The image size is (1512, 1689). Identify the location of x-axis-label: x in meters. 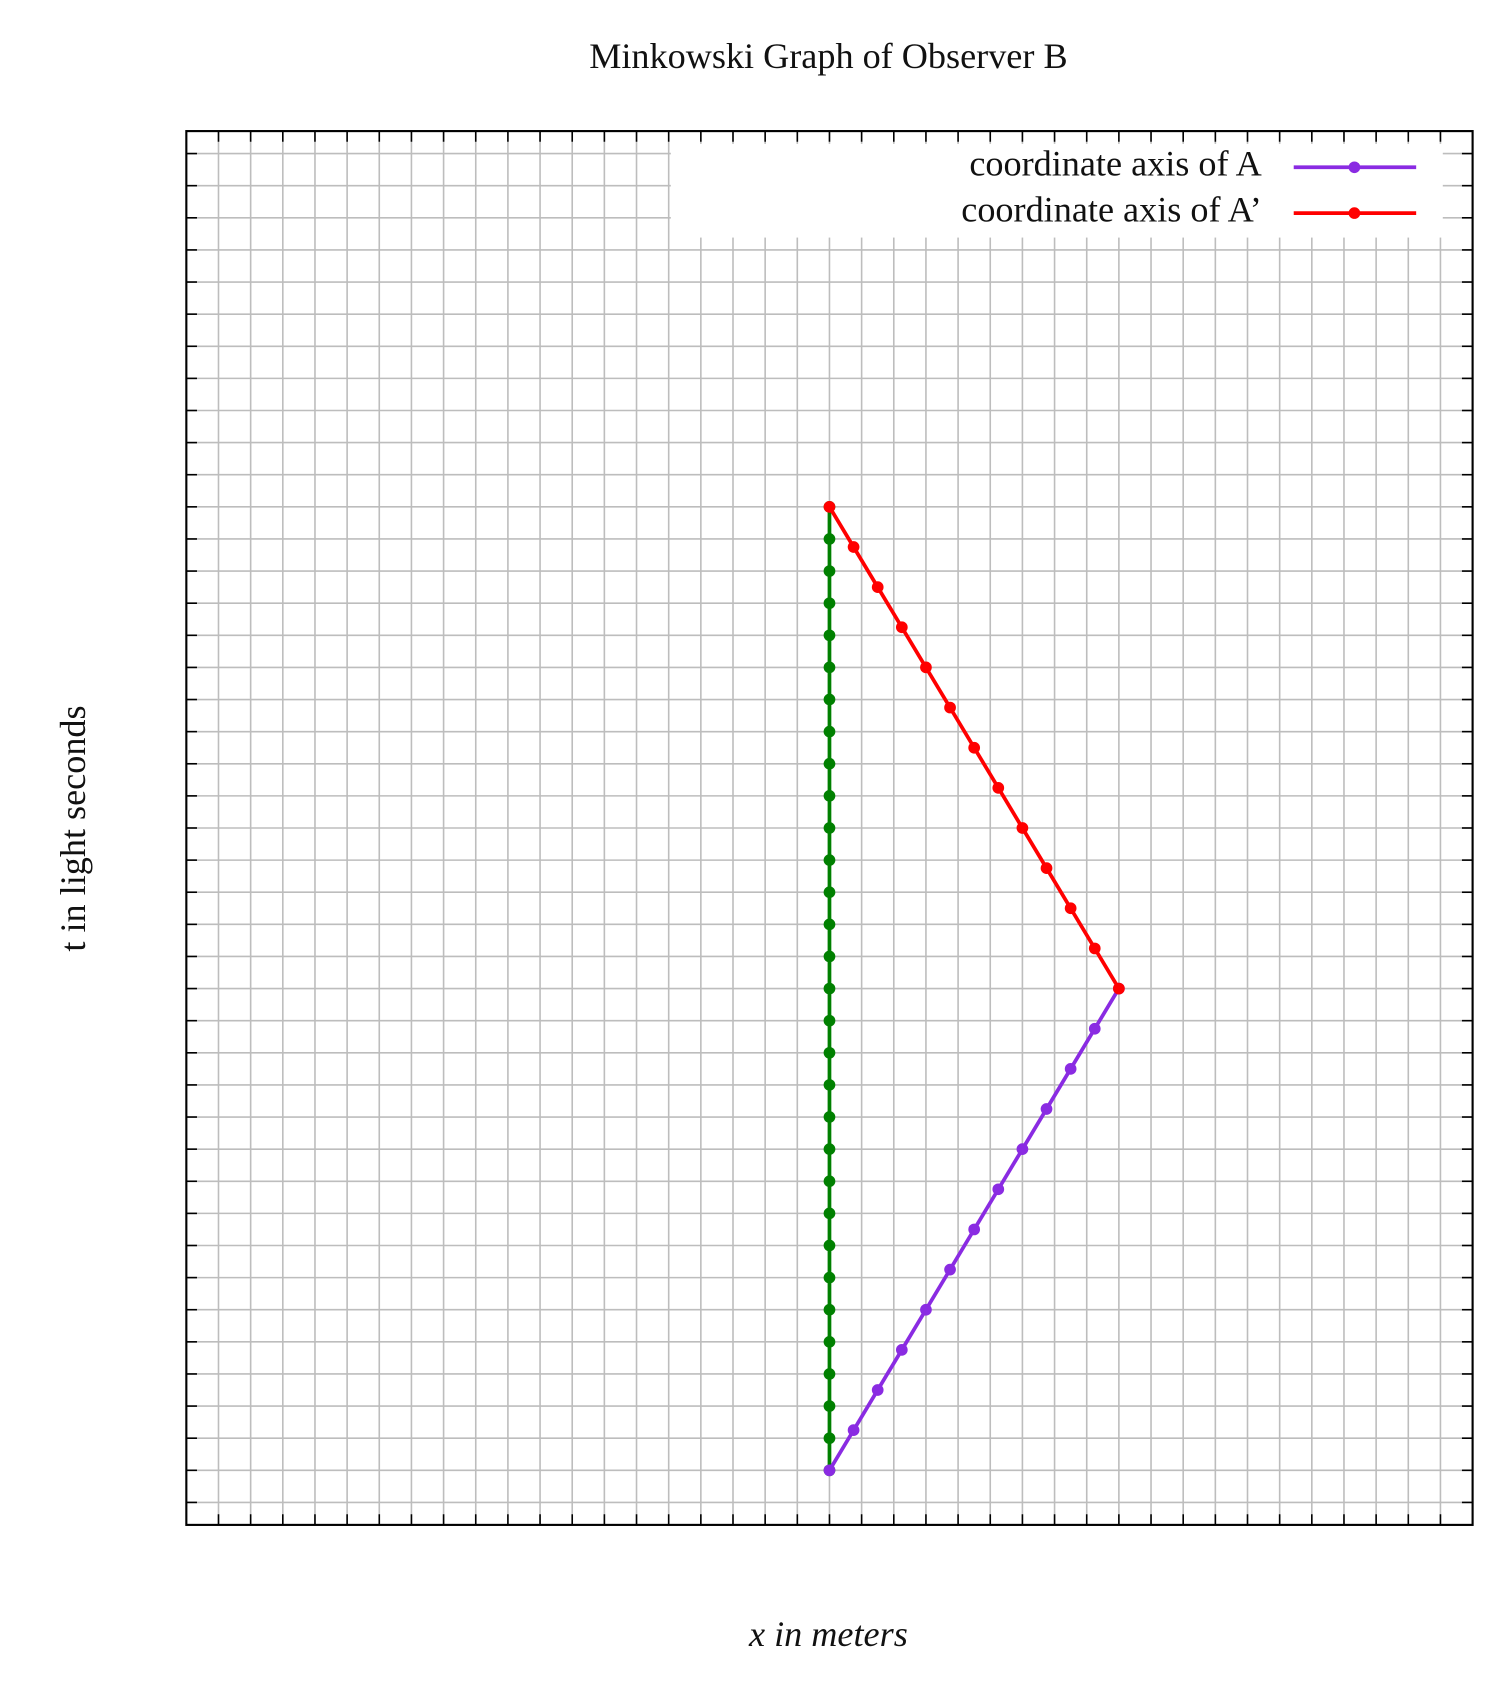
(828, 1634).